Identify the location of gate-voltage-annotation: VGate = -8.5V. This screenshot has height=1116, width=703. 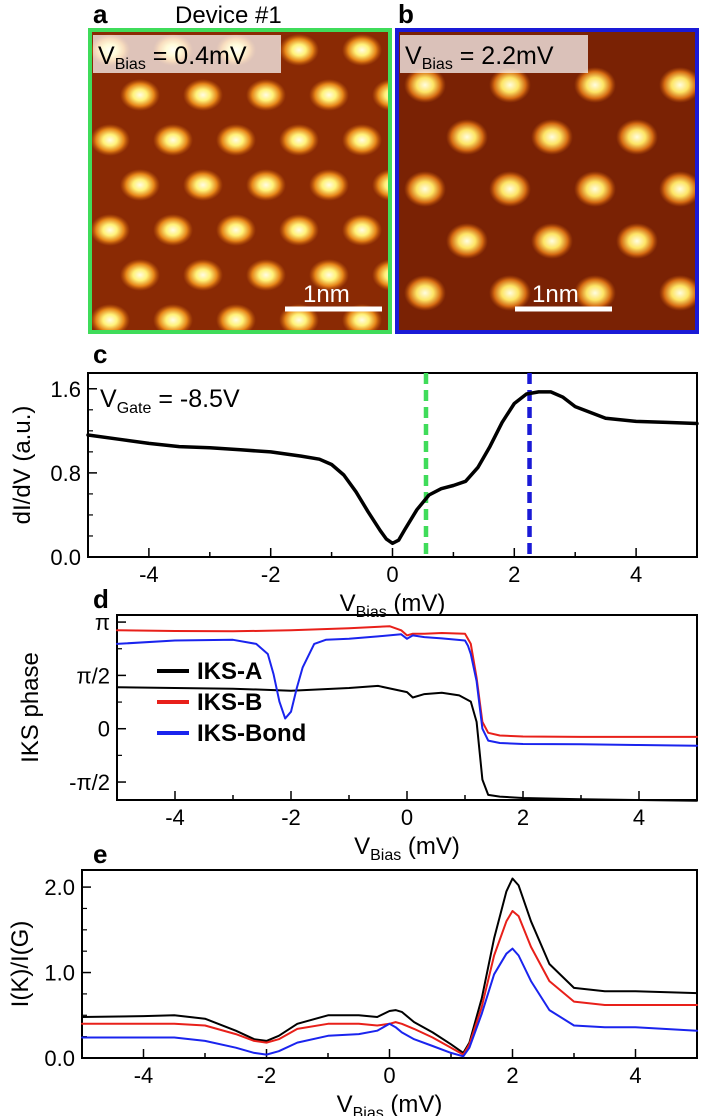
(170, 401).